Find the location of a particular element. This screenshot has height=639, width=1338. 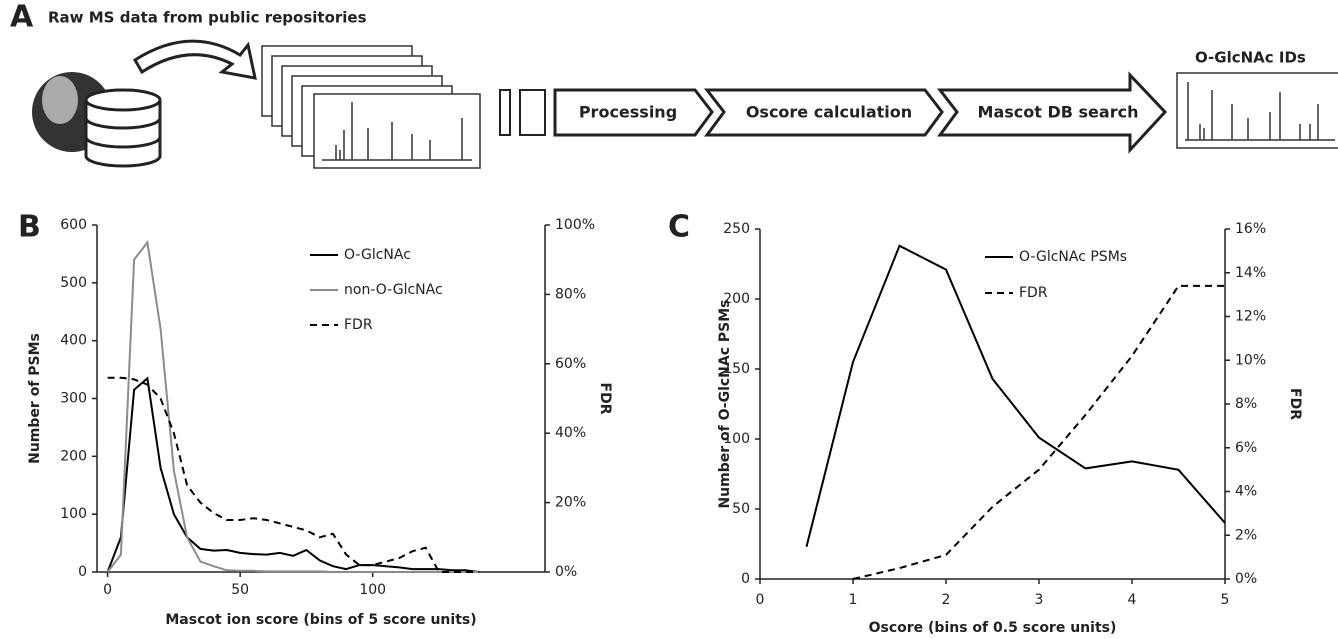

y2-tick-label: 20% is located at coordinates (570, 503).